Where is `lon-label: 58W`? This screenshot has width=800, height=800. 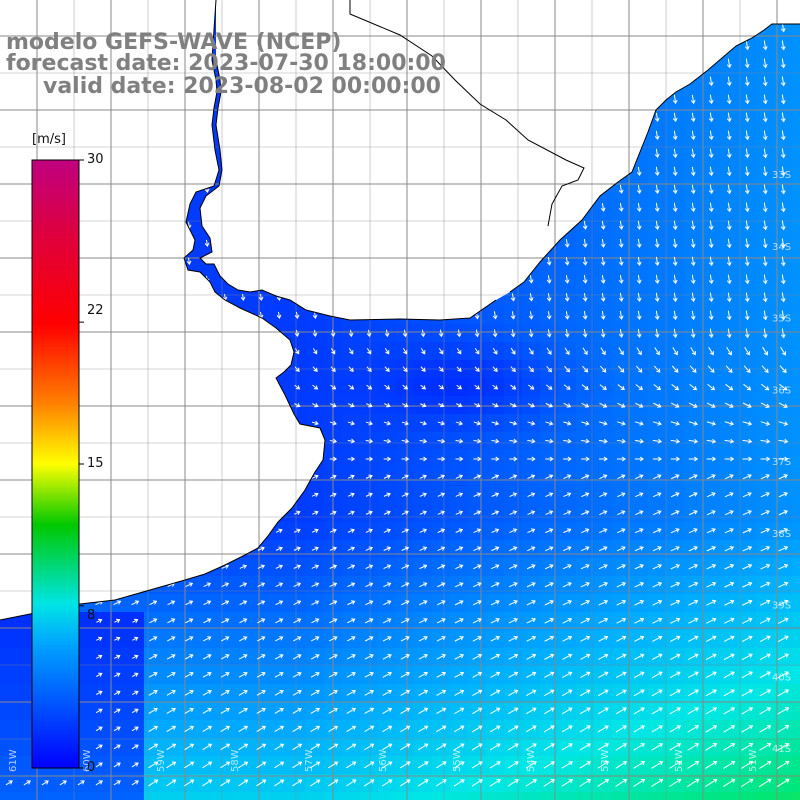 lon-label: 58W is located at coordinates (235, 760).